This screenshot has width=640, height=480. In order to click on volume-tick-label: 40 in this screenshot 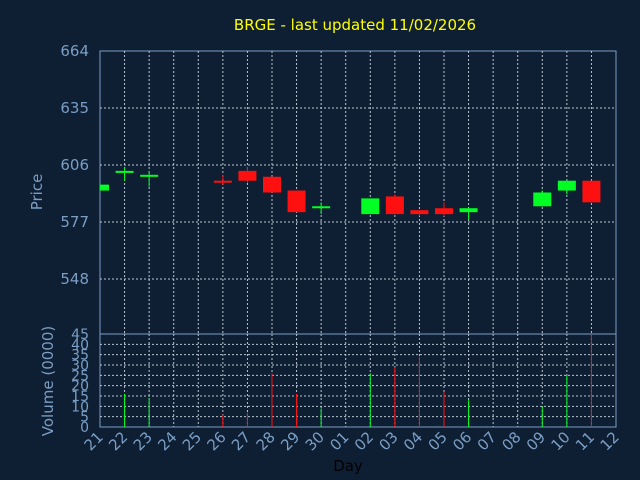, I will do `click(80, 345)`.